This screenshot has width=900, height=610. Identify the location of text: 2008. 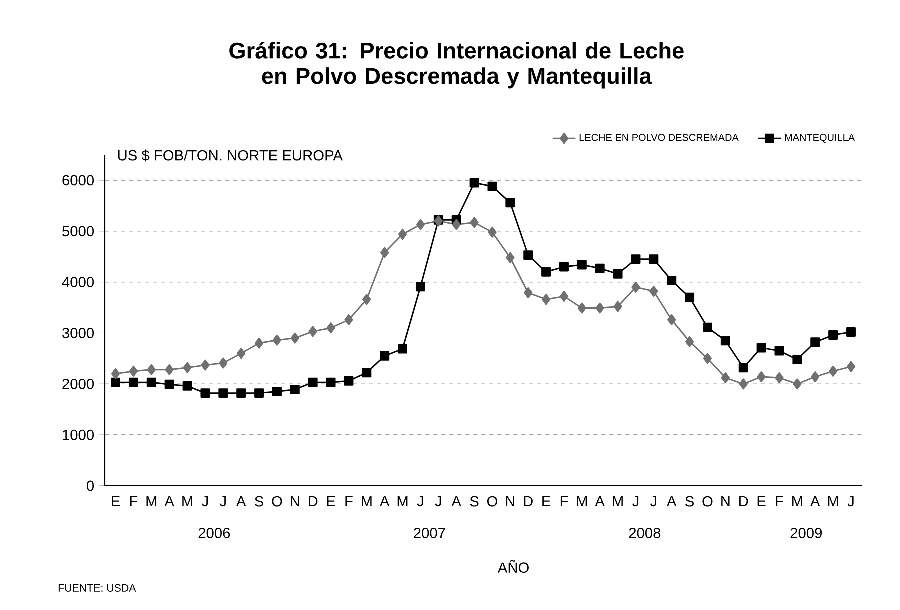
(645, 533).